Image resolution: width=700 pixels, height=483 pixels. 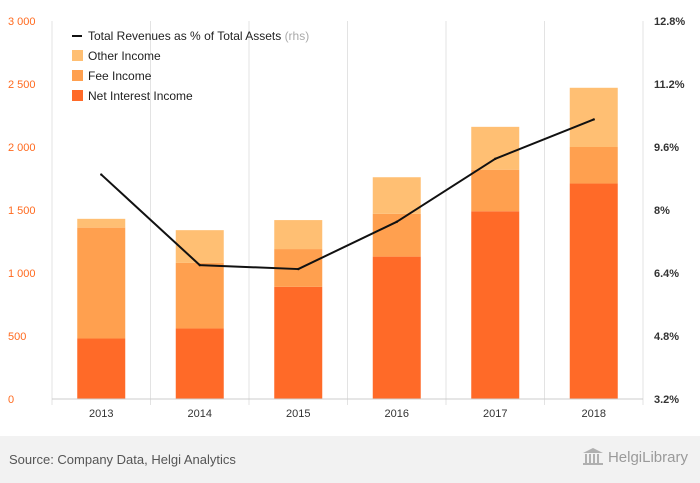 What do you see at coordinates (22, 148) in the screenshot?
I see `y-left-tick-label: 2 000` at bounding box center [22, 148].